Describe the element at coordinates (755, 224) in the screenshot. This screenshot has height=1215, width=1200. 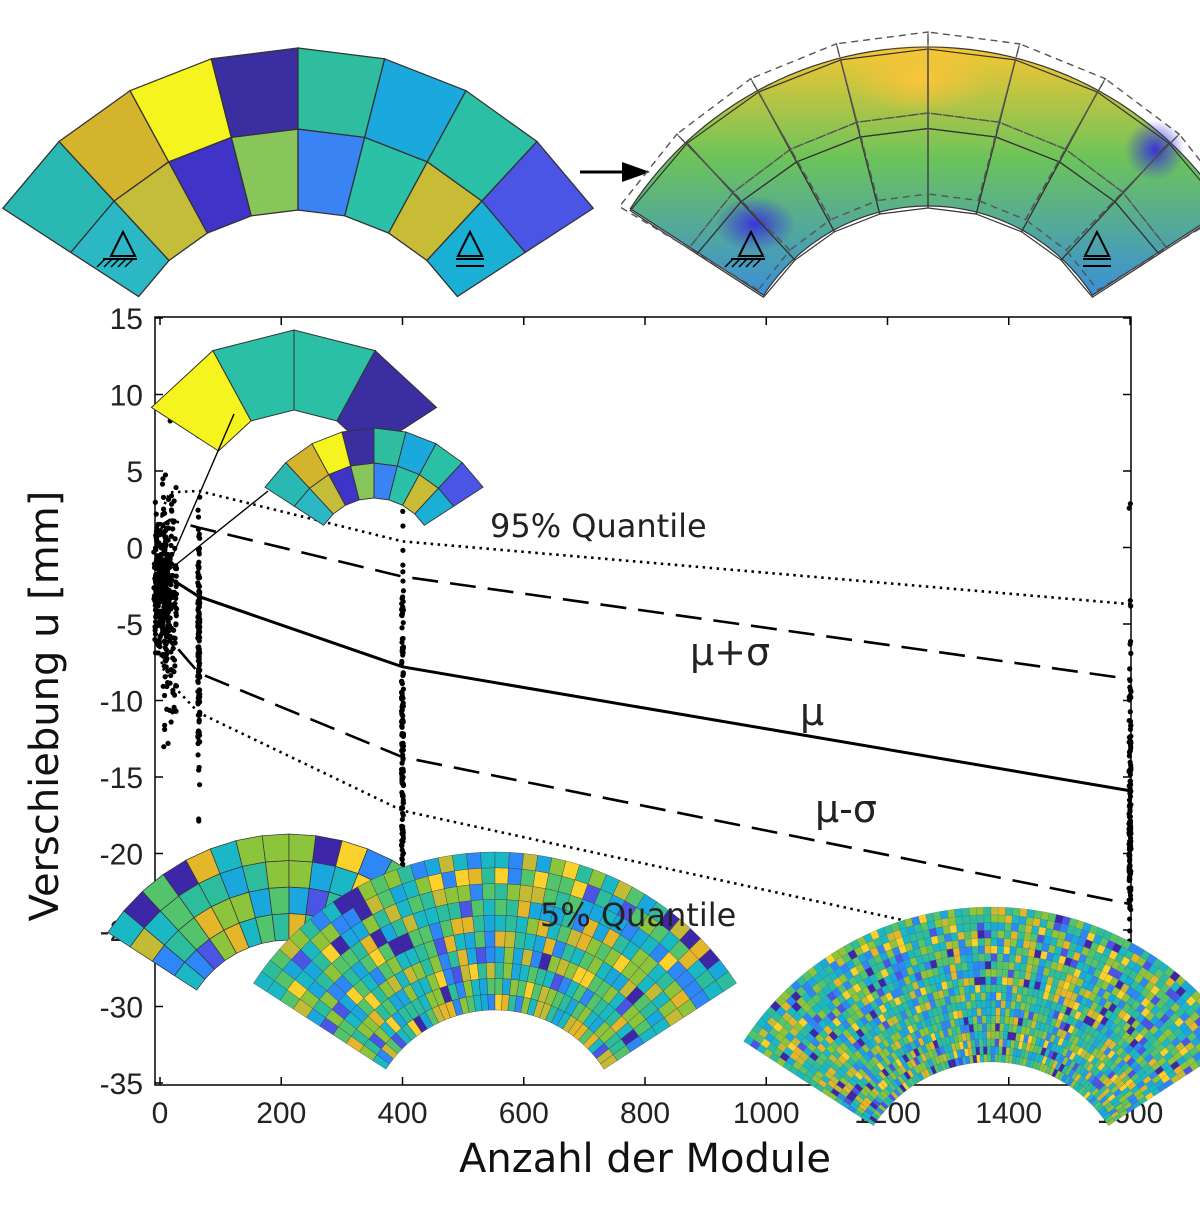
I see `coldspot` at that location.